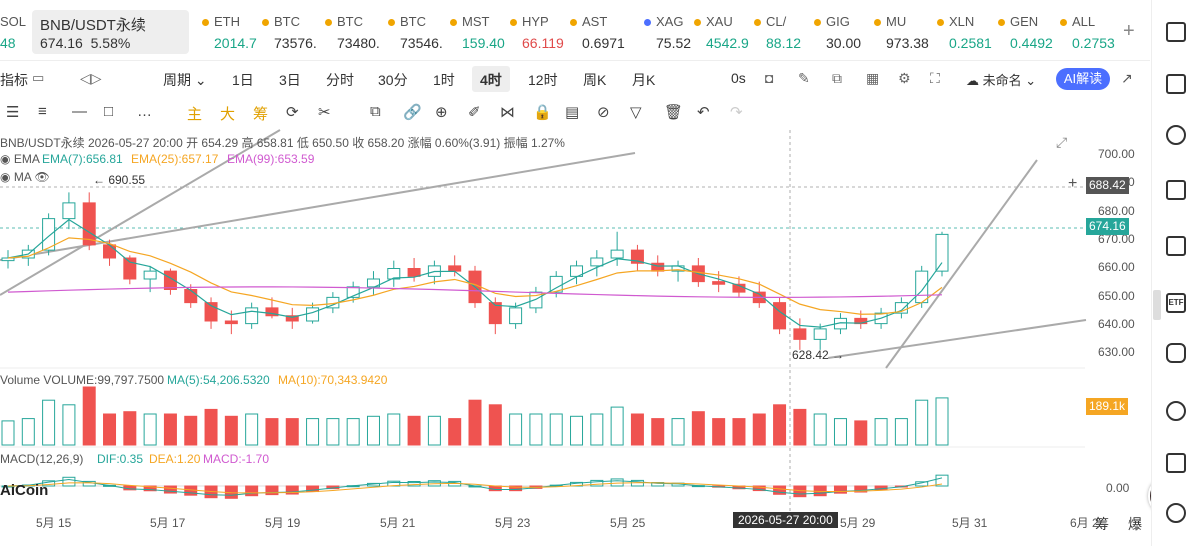 The image size is (1199, 546). Describe the element at coordinates (535, 21) in the screenshot. I see `ticker-symbol: HYP` at that location.